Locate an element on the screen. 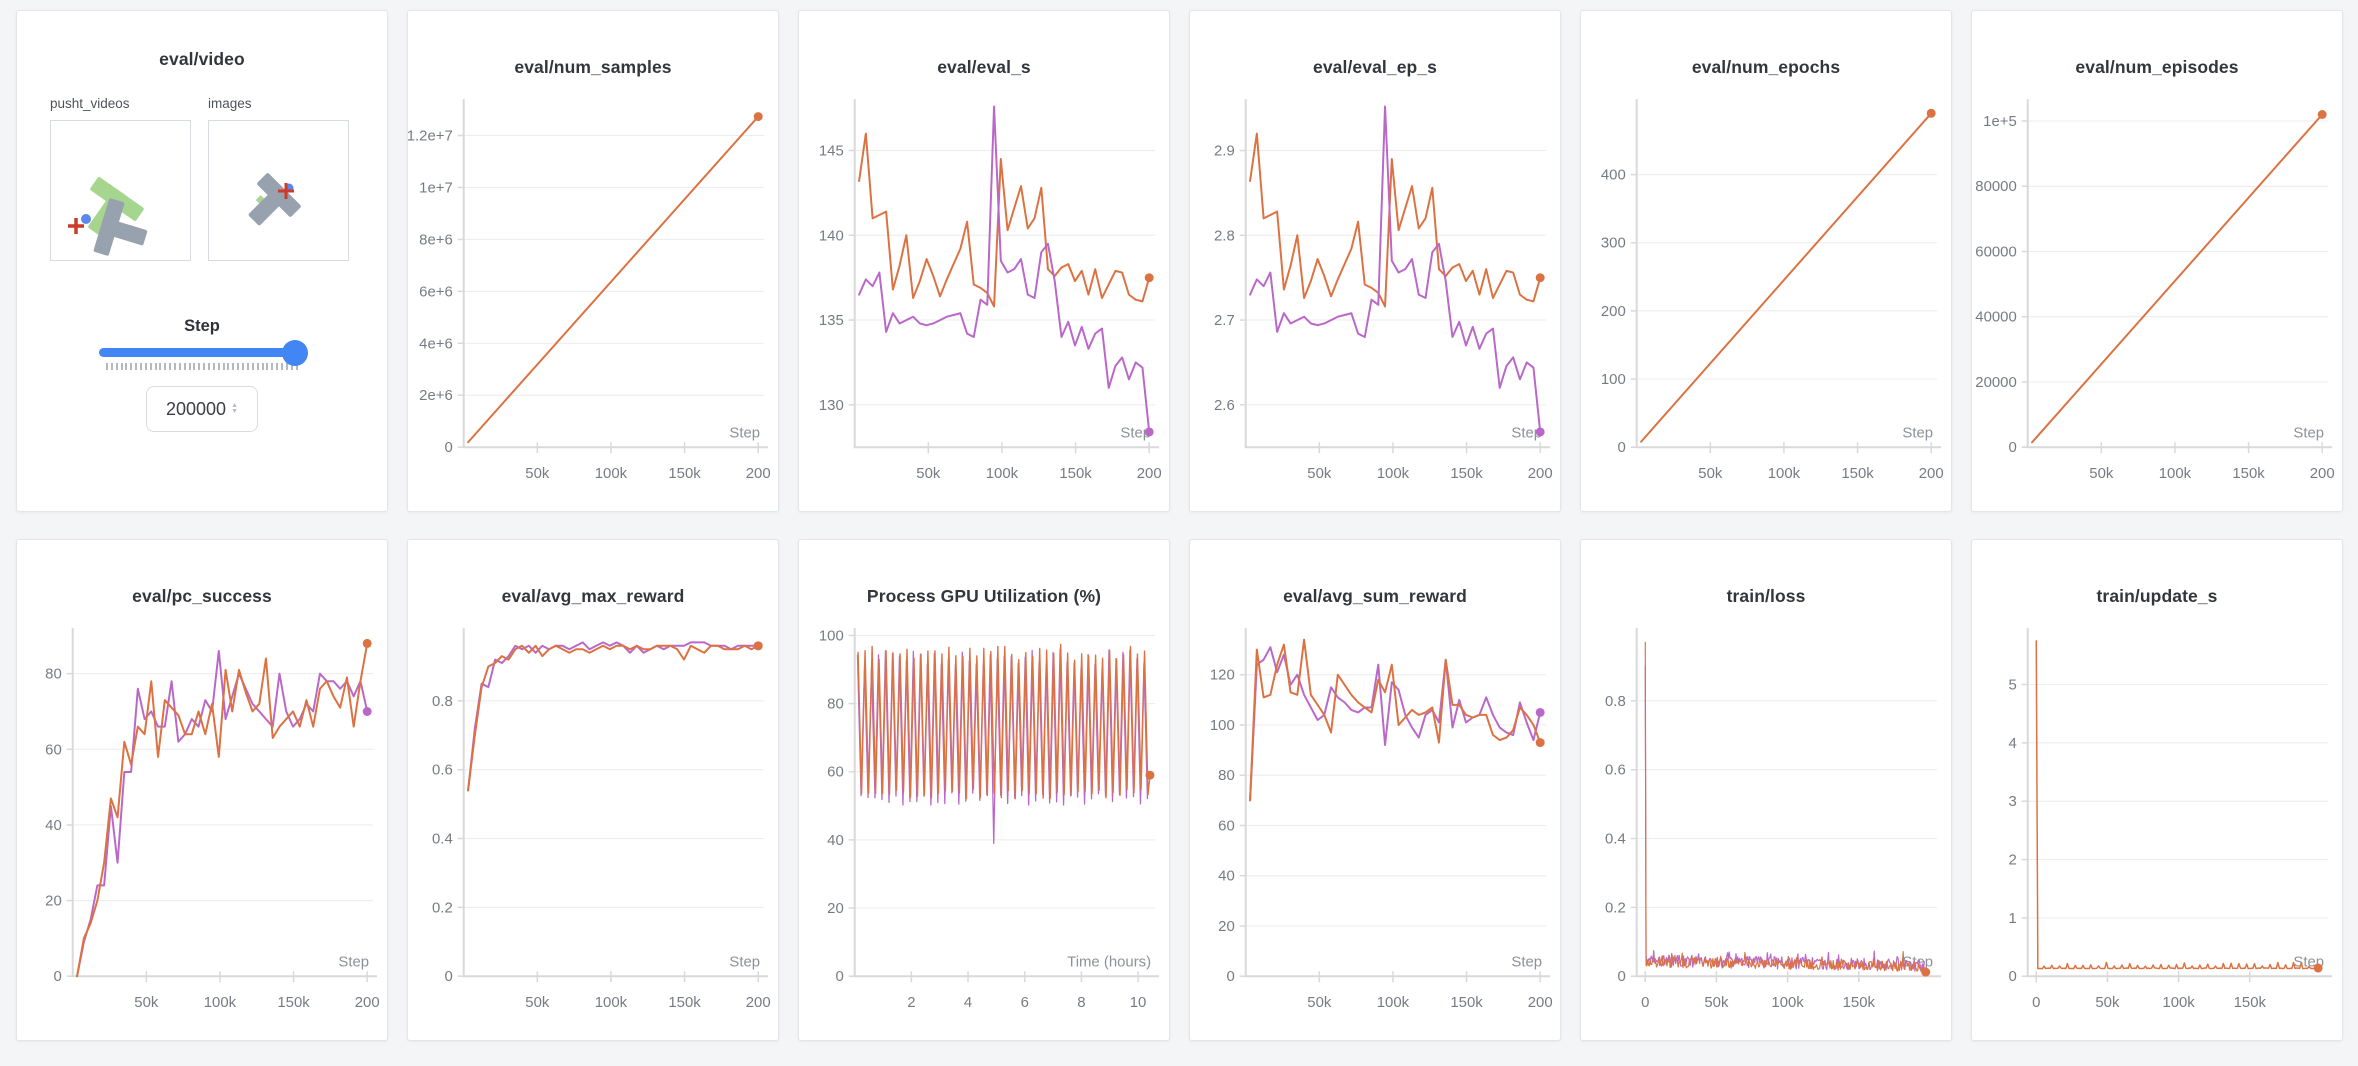 The width and height of the screenshot is (2358, 1066). svg-text: 4 is located at coordinates (968, 1003).